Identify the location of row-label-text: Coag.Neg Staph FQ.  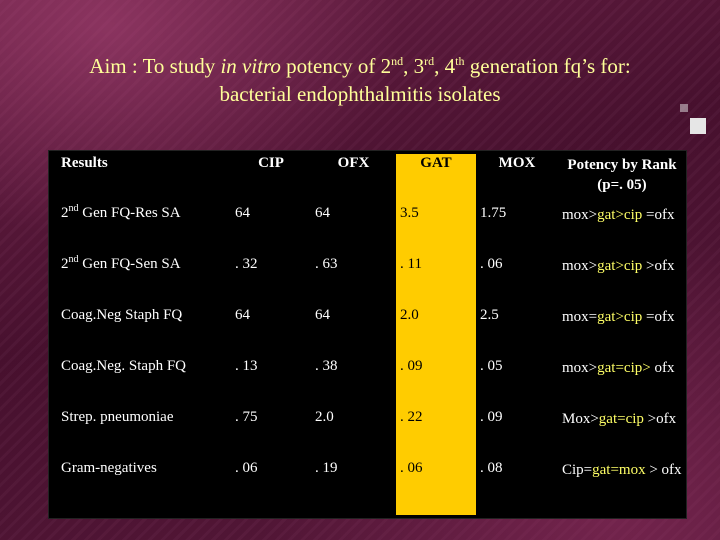
(122, 315).